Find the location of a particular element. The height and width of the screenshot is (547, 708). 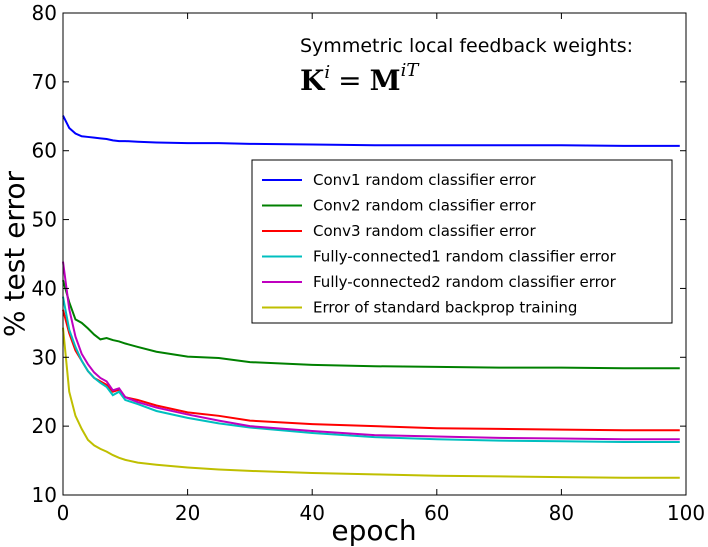

x-tick-label: 40 is located at coordinates (311, 513).